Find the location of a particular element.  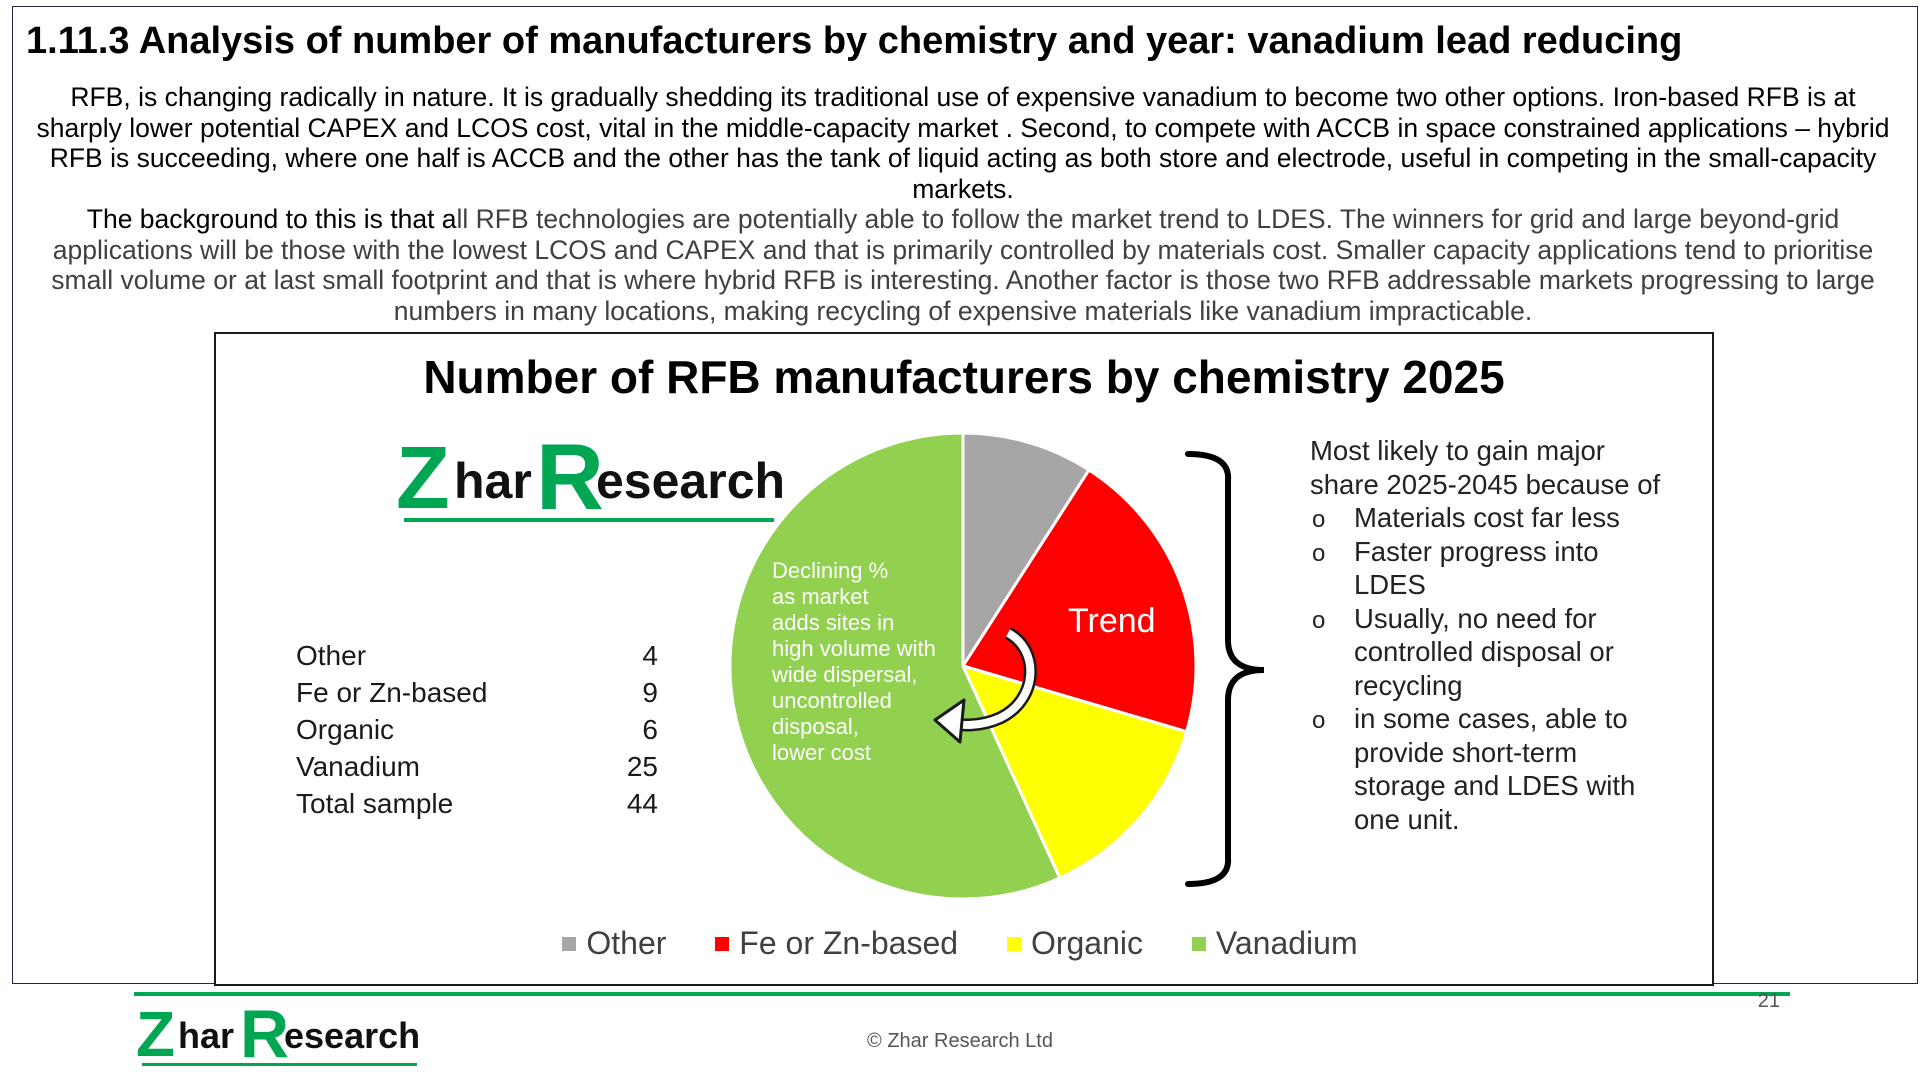

pie-slice-organic is located at coordinates (1074, 771).